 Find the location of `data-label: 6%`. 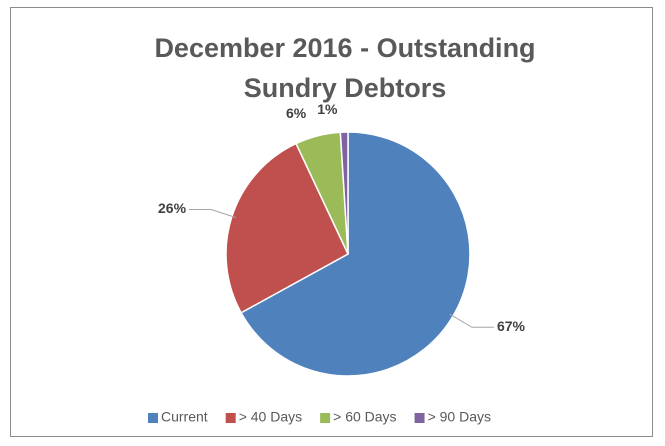

data-label: 6% is located at coordinates (296, 113).